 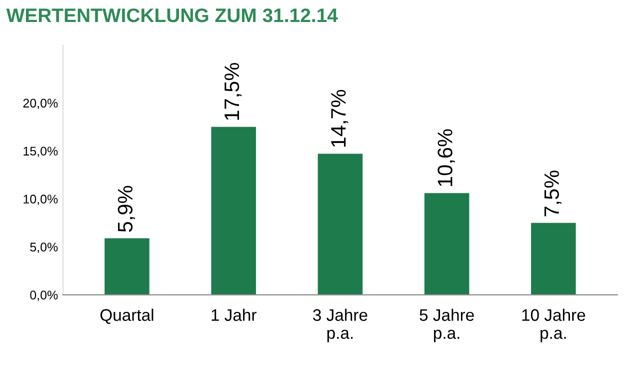 What do you see at coordinates (40, 104) in the screenshot?
I see `y-tick-label: 20,0%` at bounding box center [40, 104].